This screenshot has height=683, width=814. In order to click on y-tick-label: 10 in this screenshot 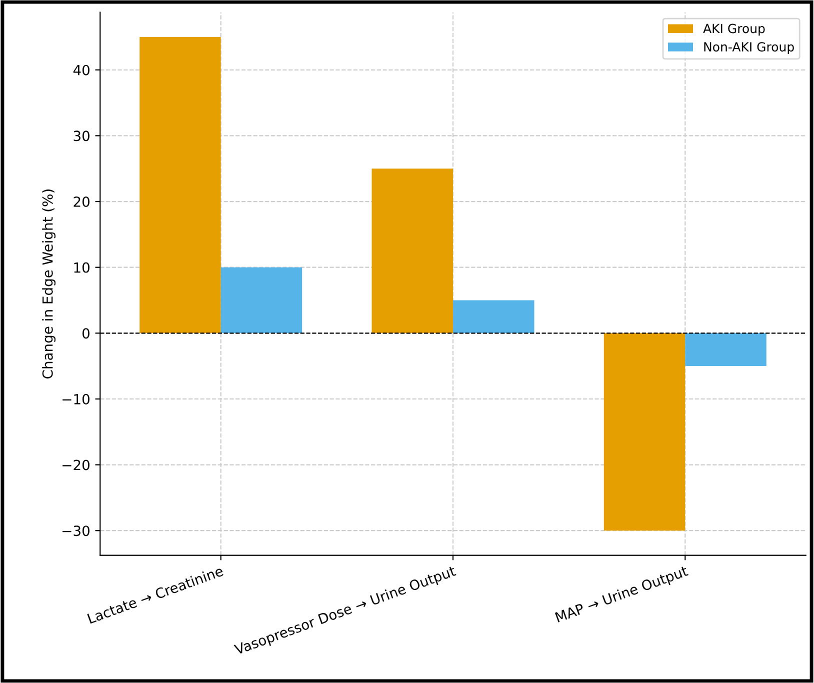, I will do `click(82, 267)`.